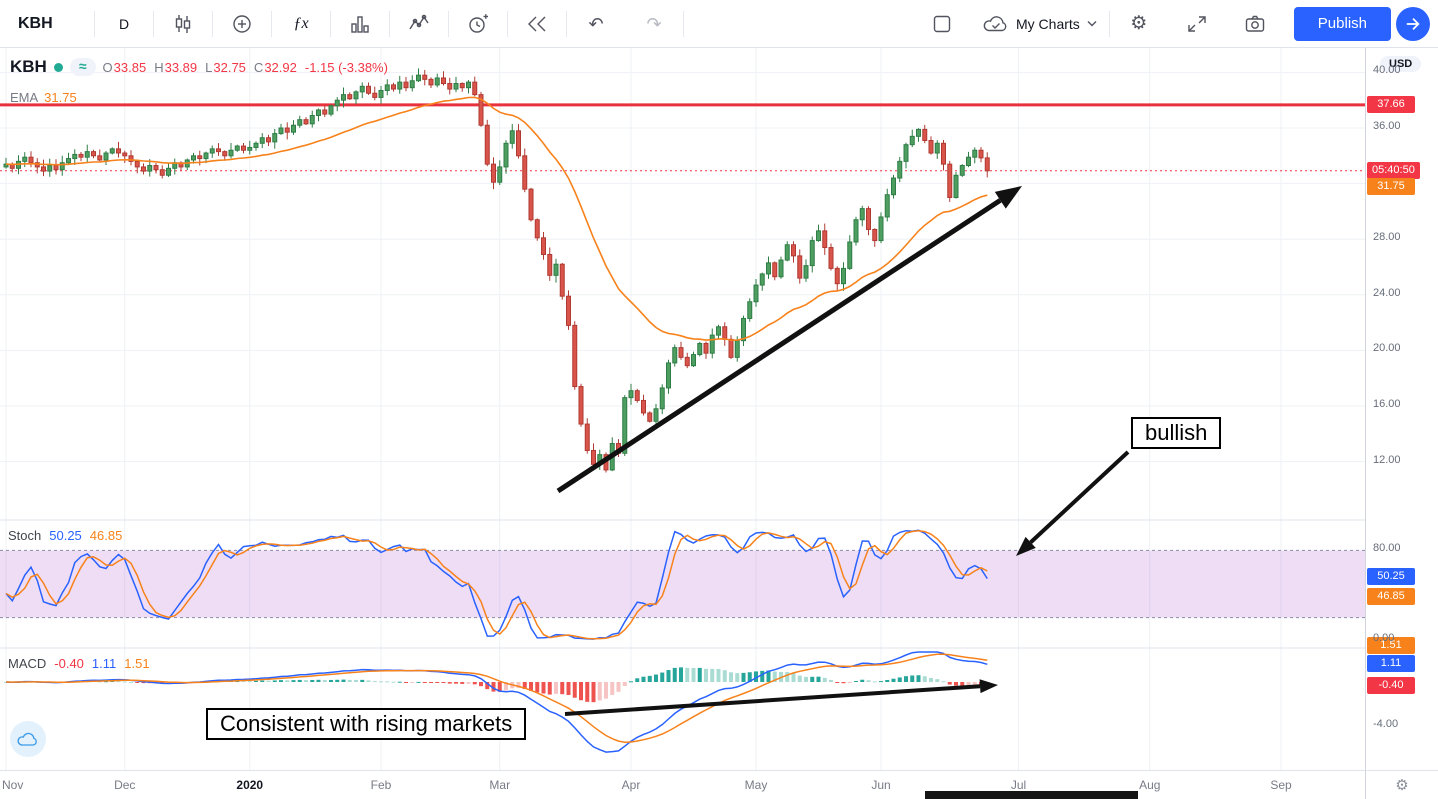 The image size is (1438, 799). I want to click on stoch-band, so click(682, 584).